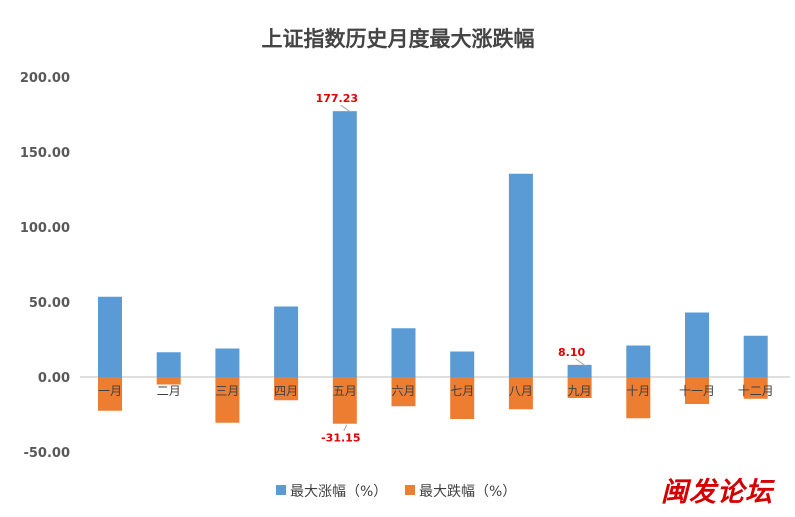 The height and width of the screenshot is (517, 795). Describe the element at coordinates (337, 98) in the screenshot. I see `data-label: 177.23` at that location.